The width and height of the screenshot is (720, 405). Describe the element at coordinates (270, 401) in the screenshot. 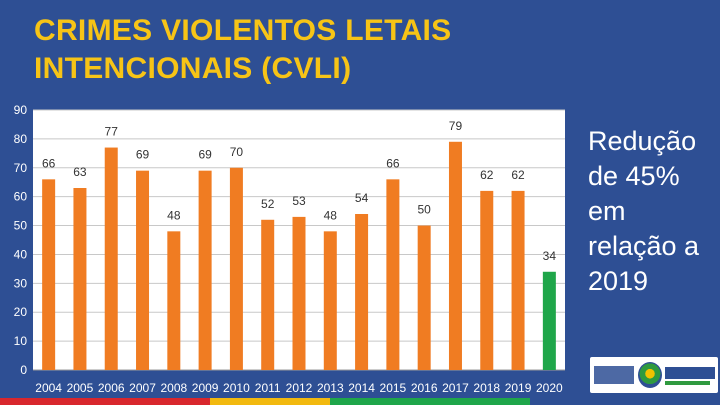

I see `bottom-bar-yellow` at that location.